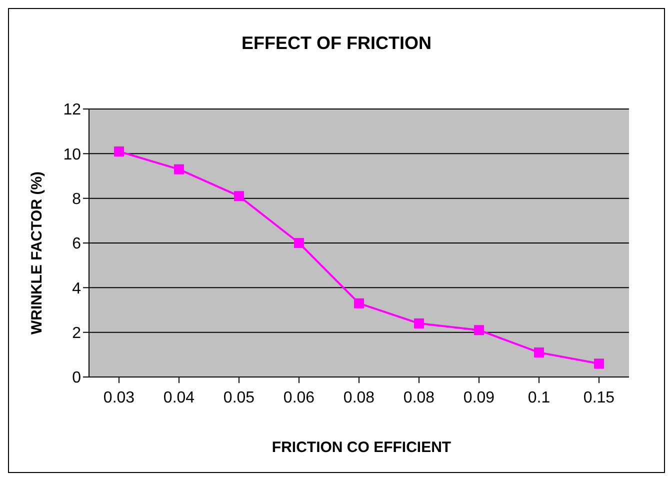  What do you see at coordinates (179, 397) in the screenshot?
I see `x-tick-label: 0.04` at bounding box center [179, 397].